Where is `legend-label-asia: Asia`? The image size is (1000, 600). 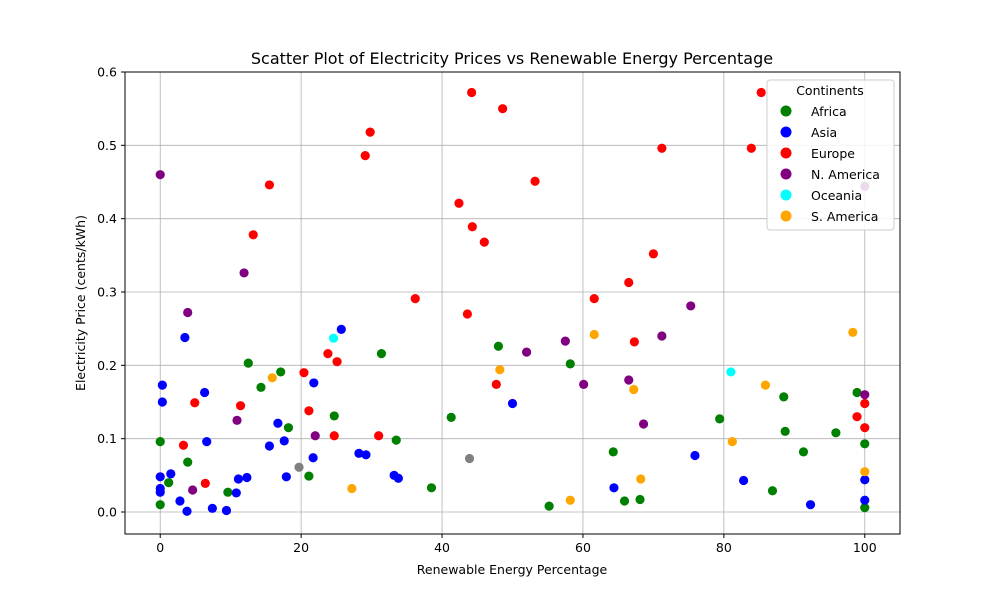
legend-label-asia: Asia is located at coordinates (824, 132).